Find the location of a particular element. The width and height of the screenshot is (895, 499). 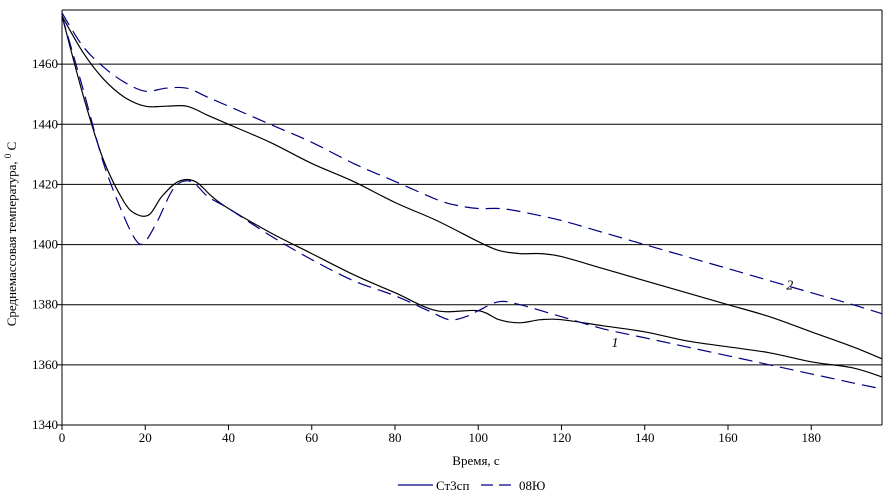

y-tick-label-1380: 1380 is located at coordinates (45, 304).